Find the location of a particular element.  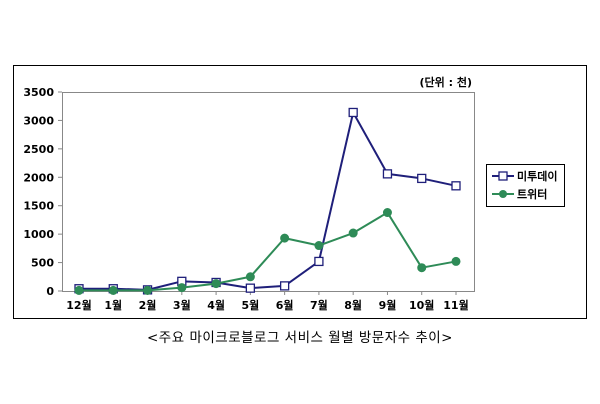

y-tick-label: 0 is located at coordinates (50, 291).